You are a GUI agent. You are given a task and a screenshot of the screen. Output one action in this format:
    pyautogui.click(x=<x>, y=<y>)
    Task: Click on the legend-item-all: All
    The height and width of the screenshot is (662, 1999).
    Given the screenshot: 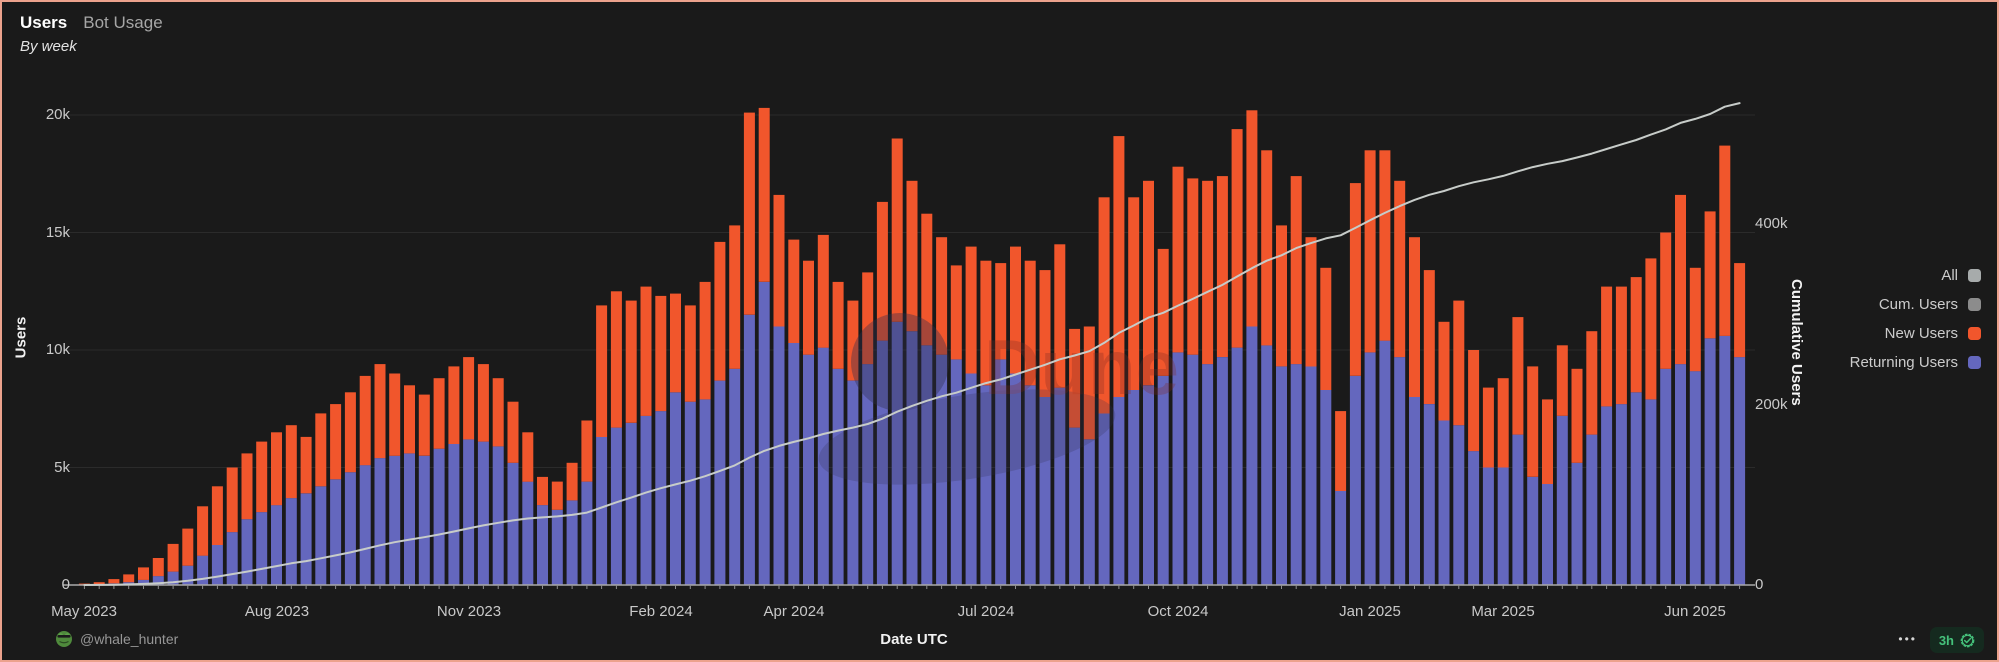 What is the action you would take?
    pyautogui.click(x=1961, y=275)
    